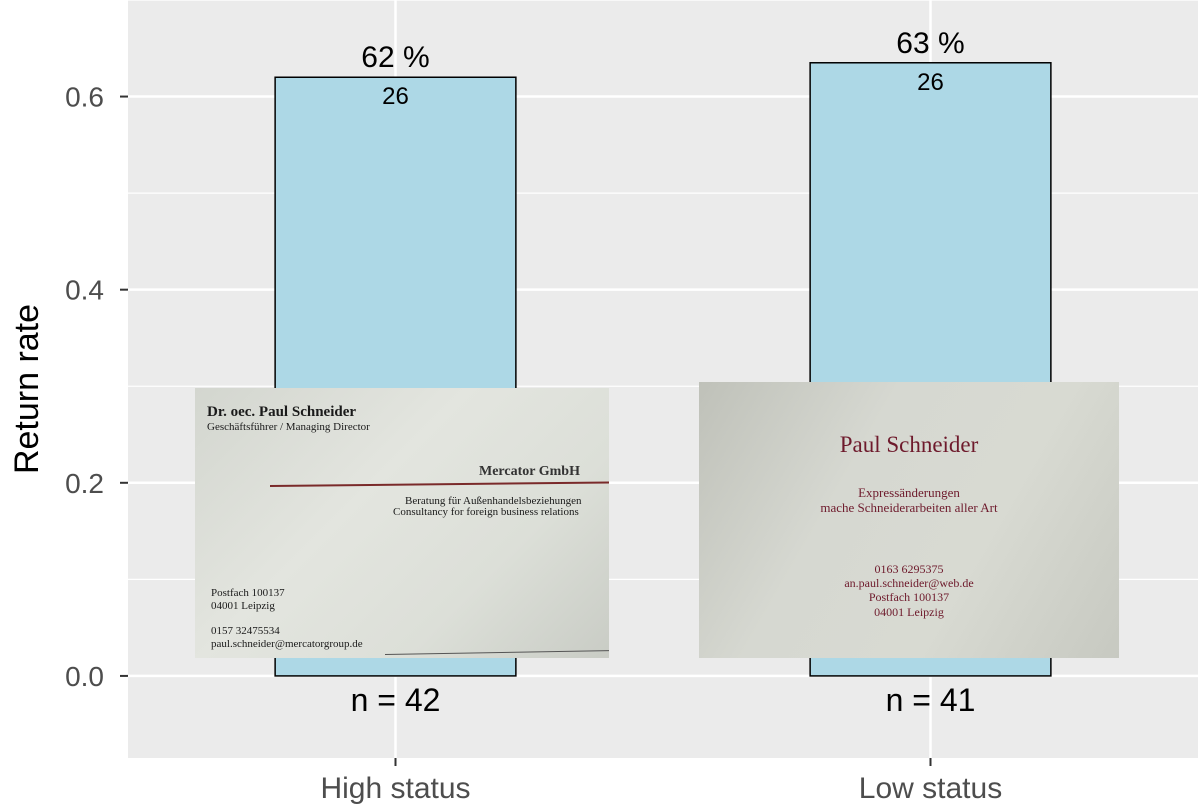 Image resolution: width=1198 pixels, height=808 pixels. What do you see at coordinates (931, 700) in the screenshot?
I see `n-label: n = 41` at bounding box center [931, 700].